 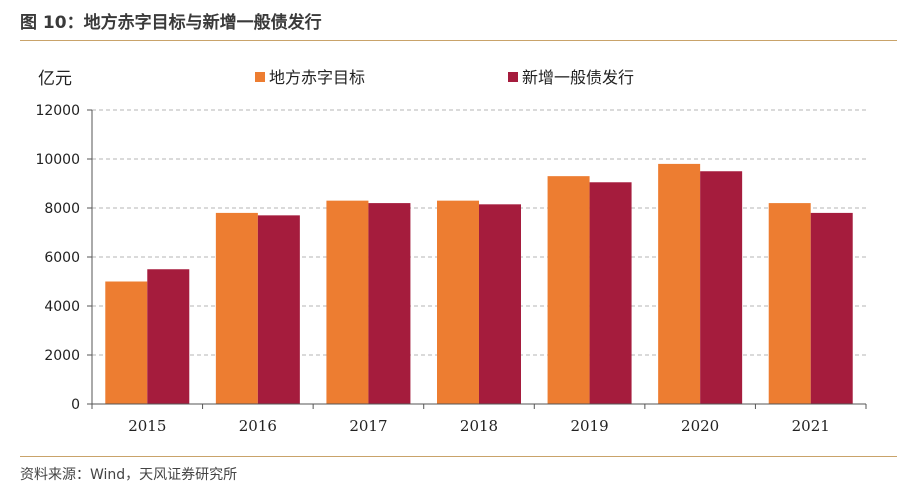 What do you see at coordinates (62, 209) in the screenshot?
I see `y-tick-label: 8000` at bounding box center [62, 209].